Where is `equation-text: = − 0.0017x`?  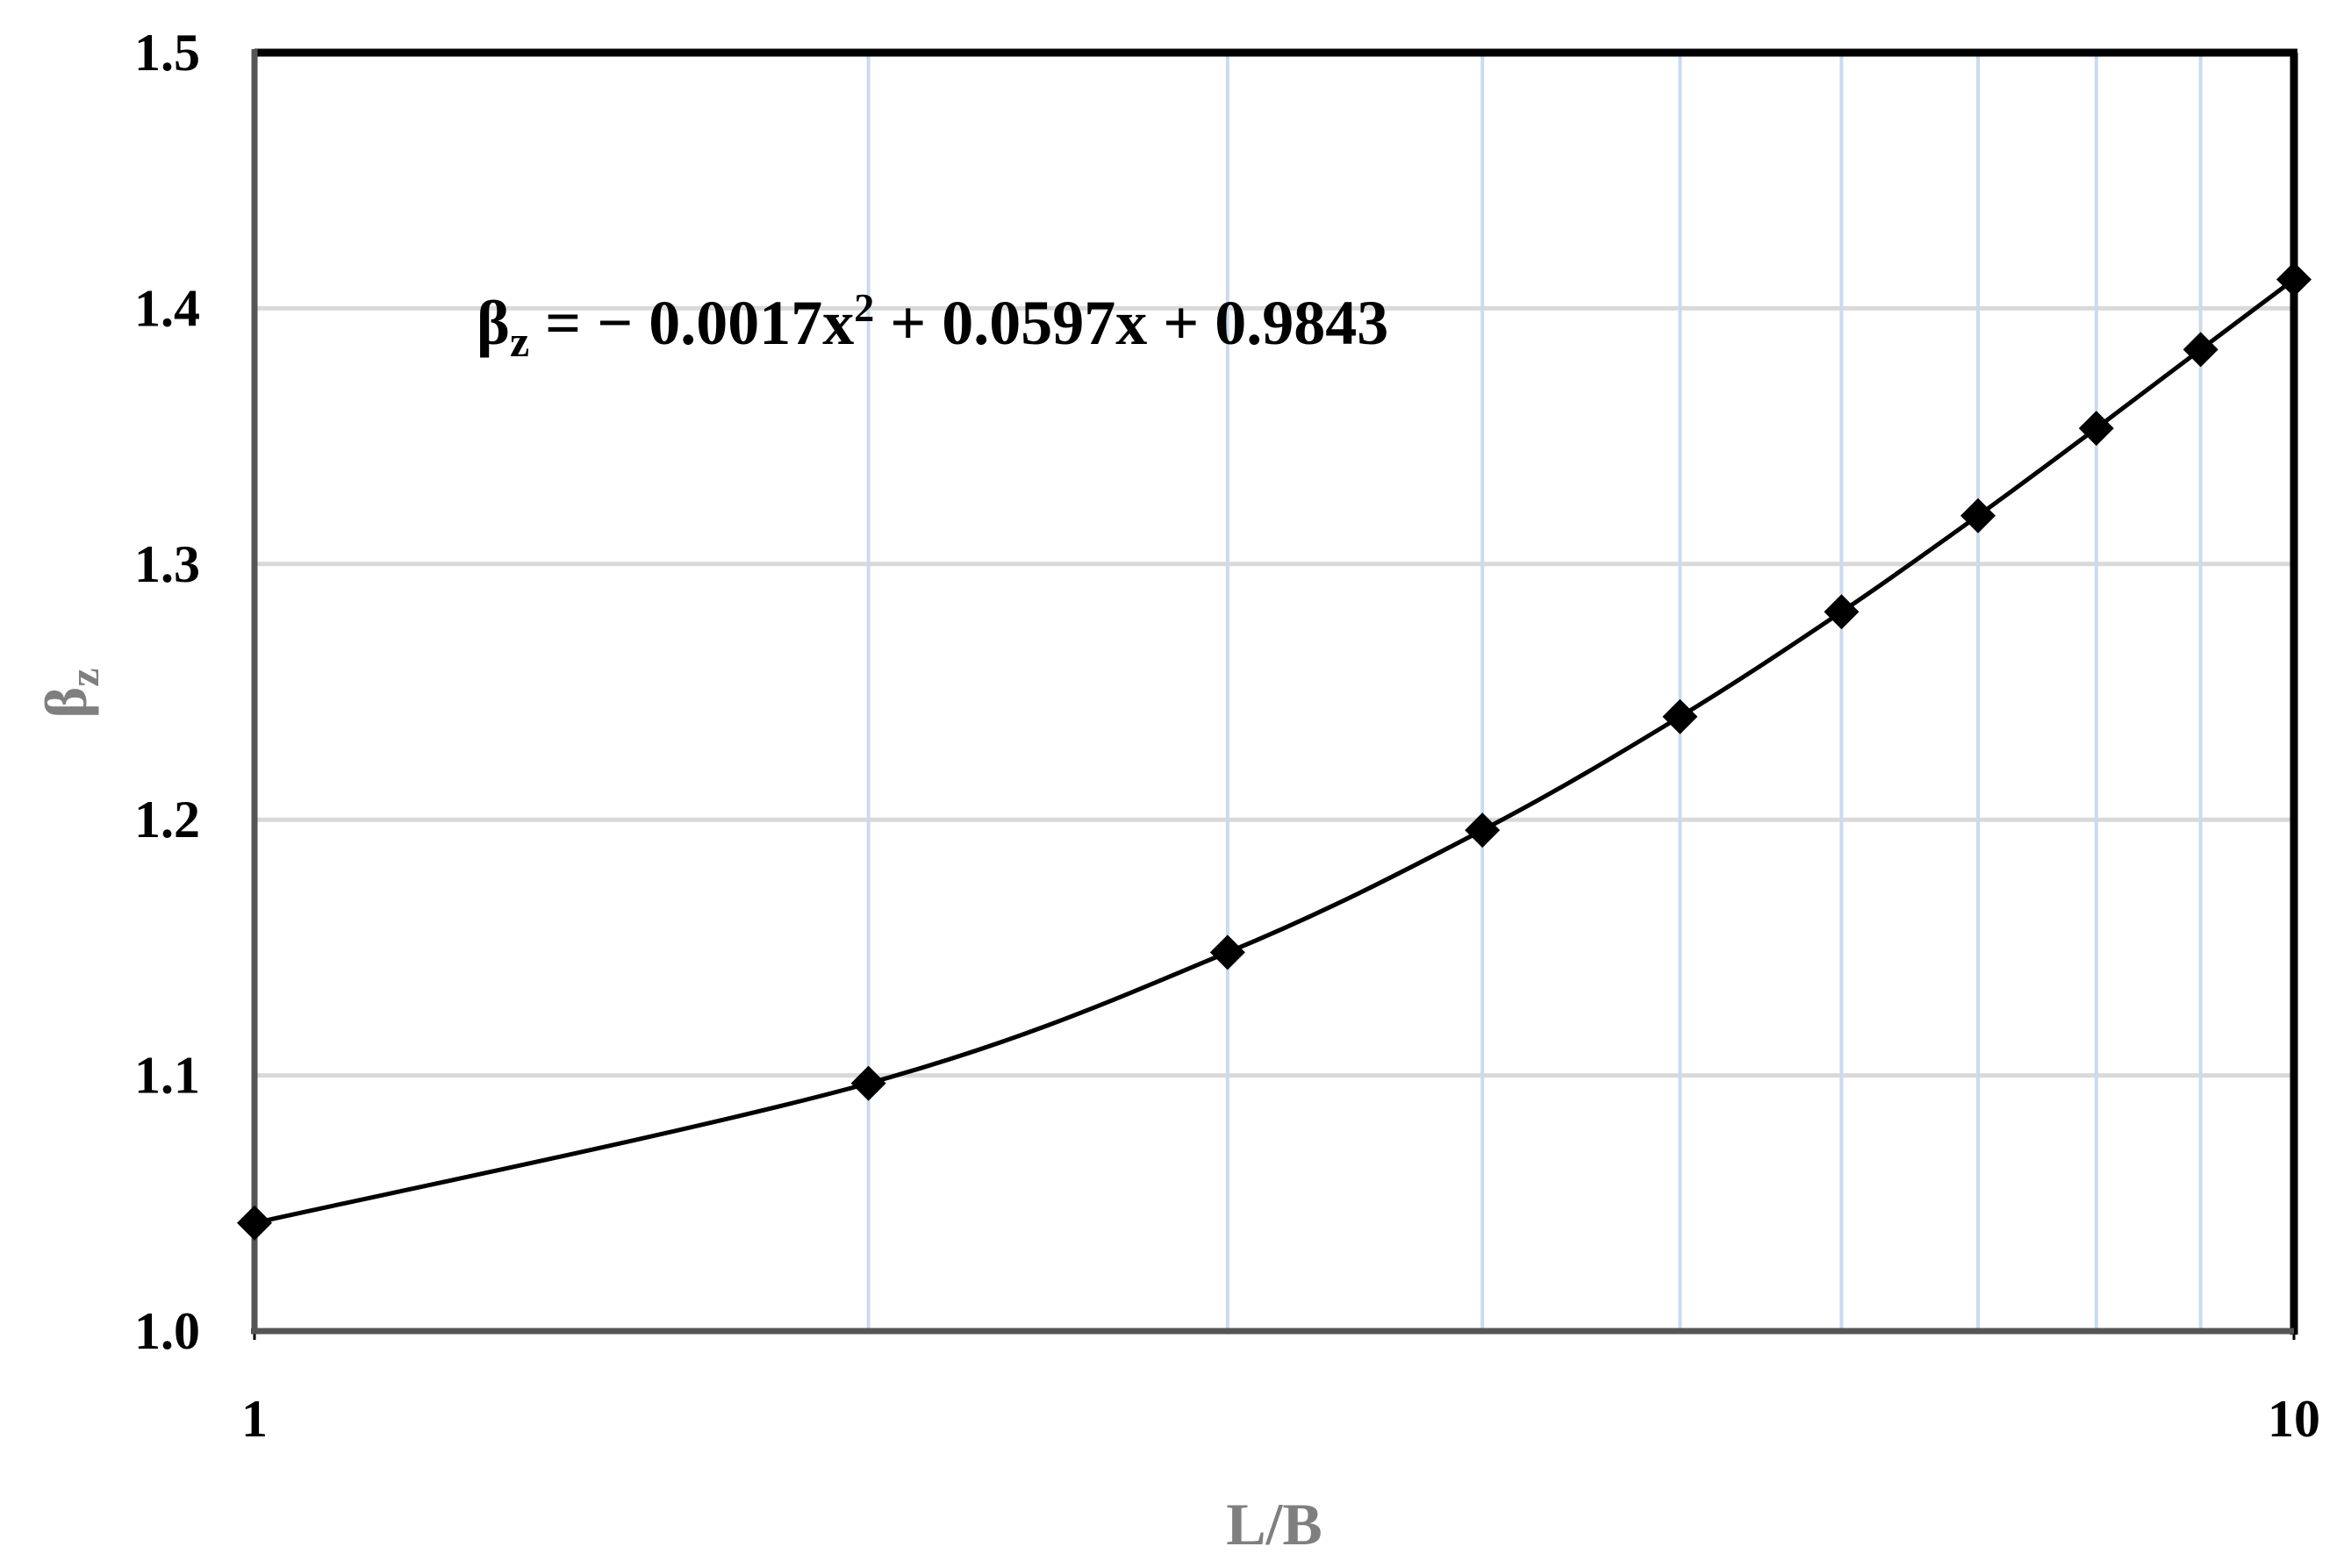 equation-text: = − 0.0017x is located at coordinates (691, 323).